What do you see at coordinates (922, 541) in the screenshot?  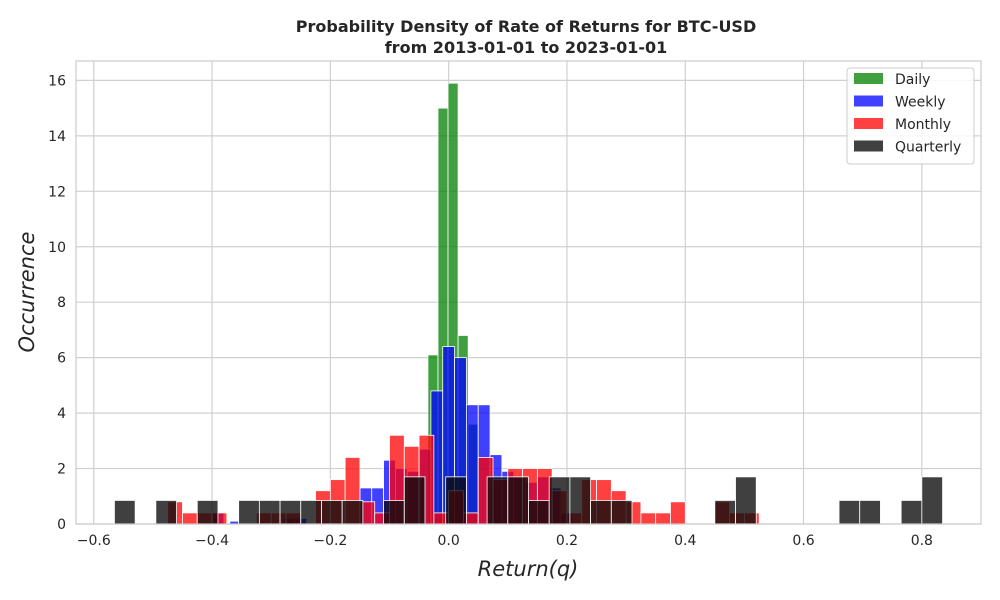 I see `x-tick-label: 0.8` at bounding box center [922, 541].